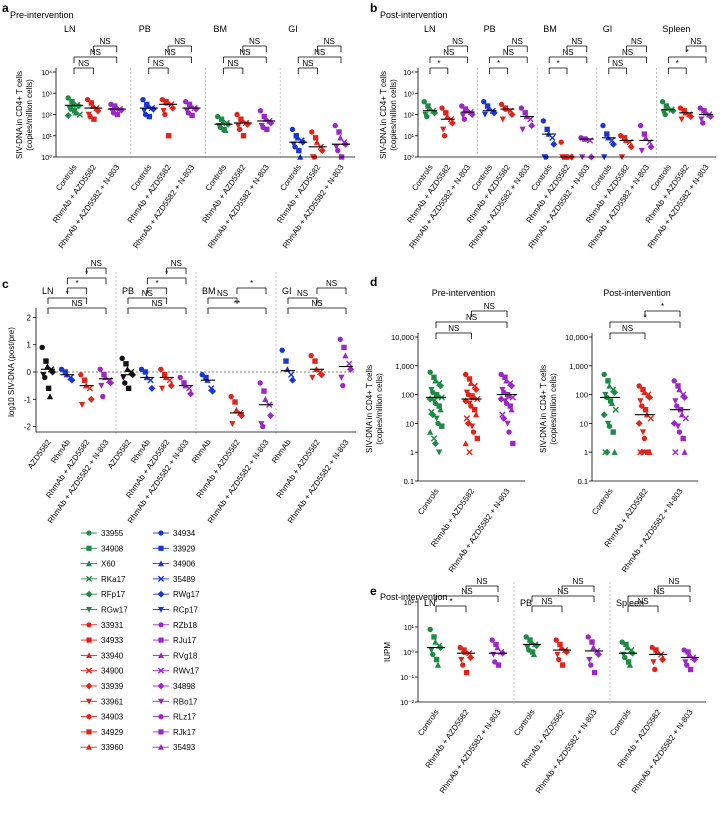  What do you see at coordinates (29, 115) in the screenshot?
I see `panel-a-ylabel-2: (copies/million cells)` at bounding box center [29, 115].